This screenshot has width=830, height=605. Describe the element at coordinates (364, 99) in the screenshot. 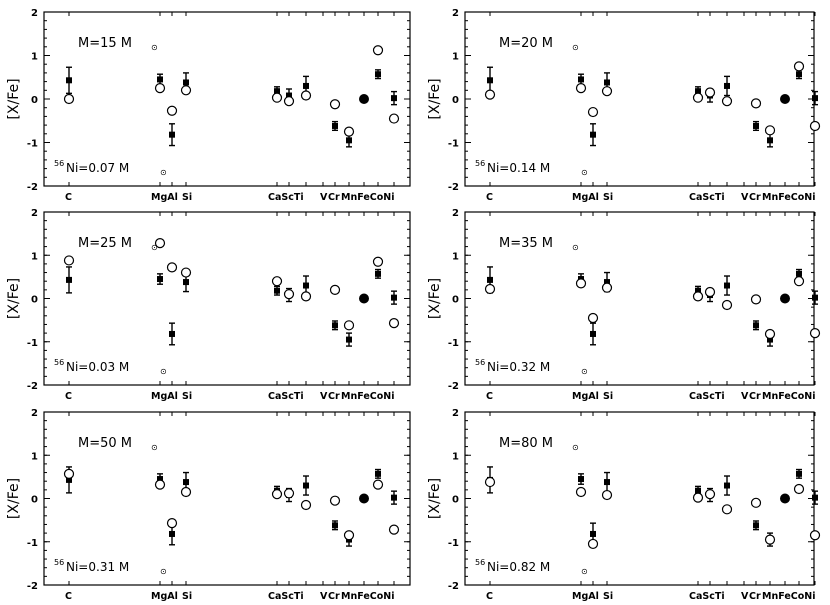

I see `fe-reference-point` at that location.